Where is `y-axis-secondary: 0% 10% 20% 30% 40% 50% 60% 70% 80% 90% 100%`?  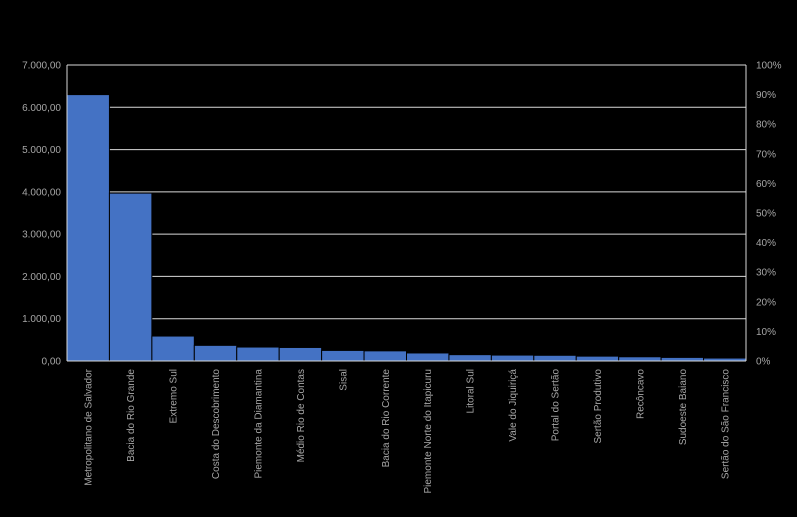
y-axis-secondary: 0% 10% 20% 30% 40% 50% 60% 70% 80% 90% 100% is located at coordinates (763, 214).